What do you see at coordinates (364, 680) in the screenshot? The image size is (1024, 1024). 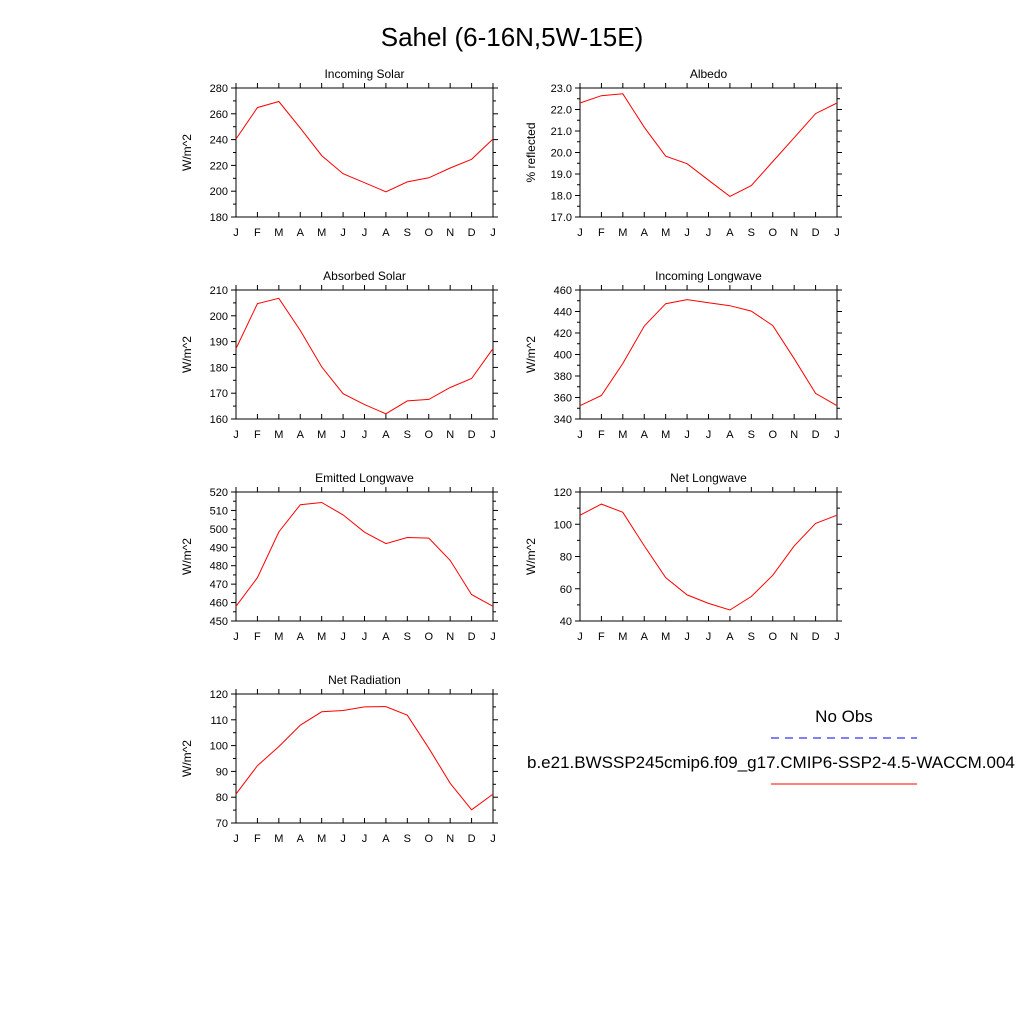 I see `panel-title: Net Radiation` at bounding box center [364, 680].